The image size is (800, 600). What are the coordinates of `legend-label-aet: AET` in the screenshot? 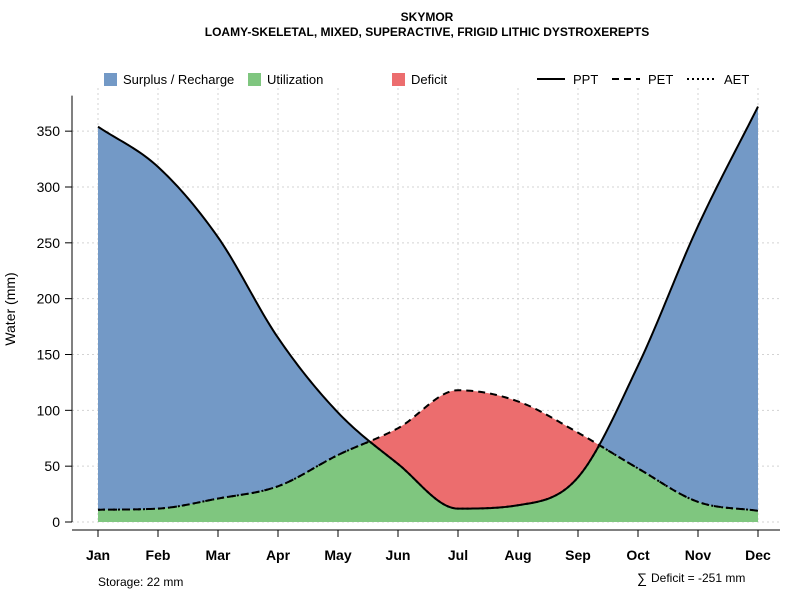 It's located at (736, 79).